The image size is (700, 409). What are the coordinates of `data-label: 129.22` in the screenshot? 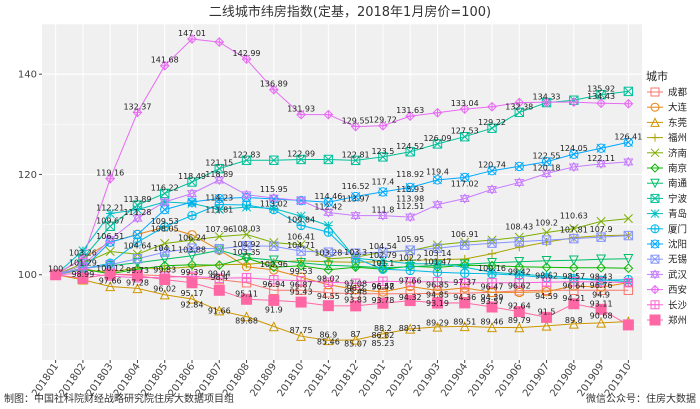 It's located at (492, 122).